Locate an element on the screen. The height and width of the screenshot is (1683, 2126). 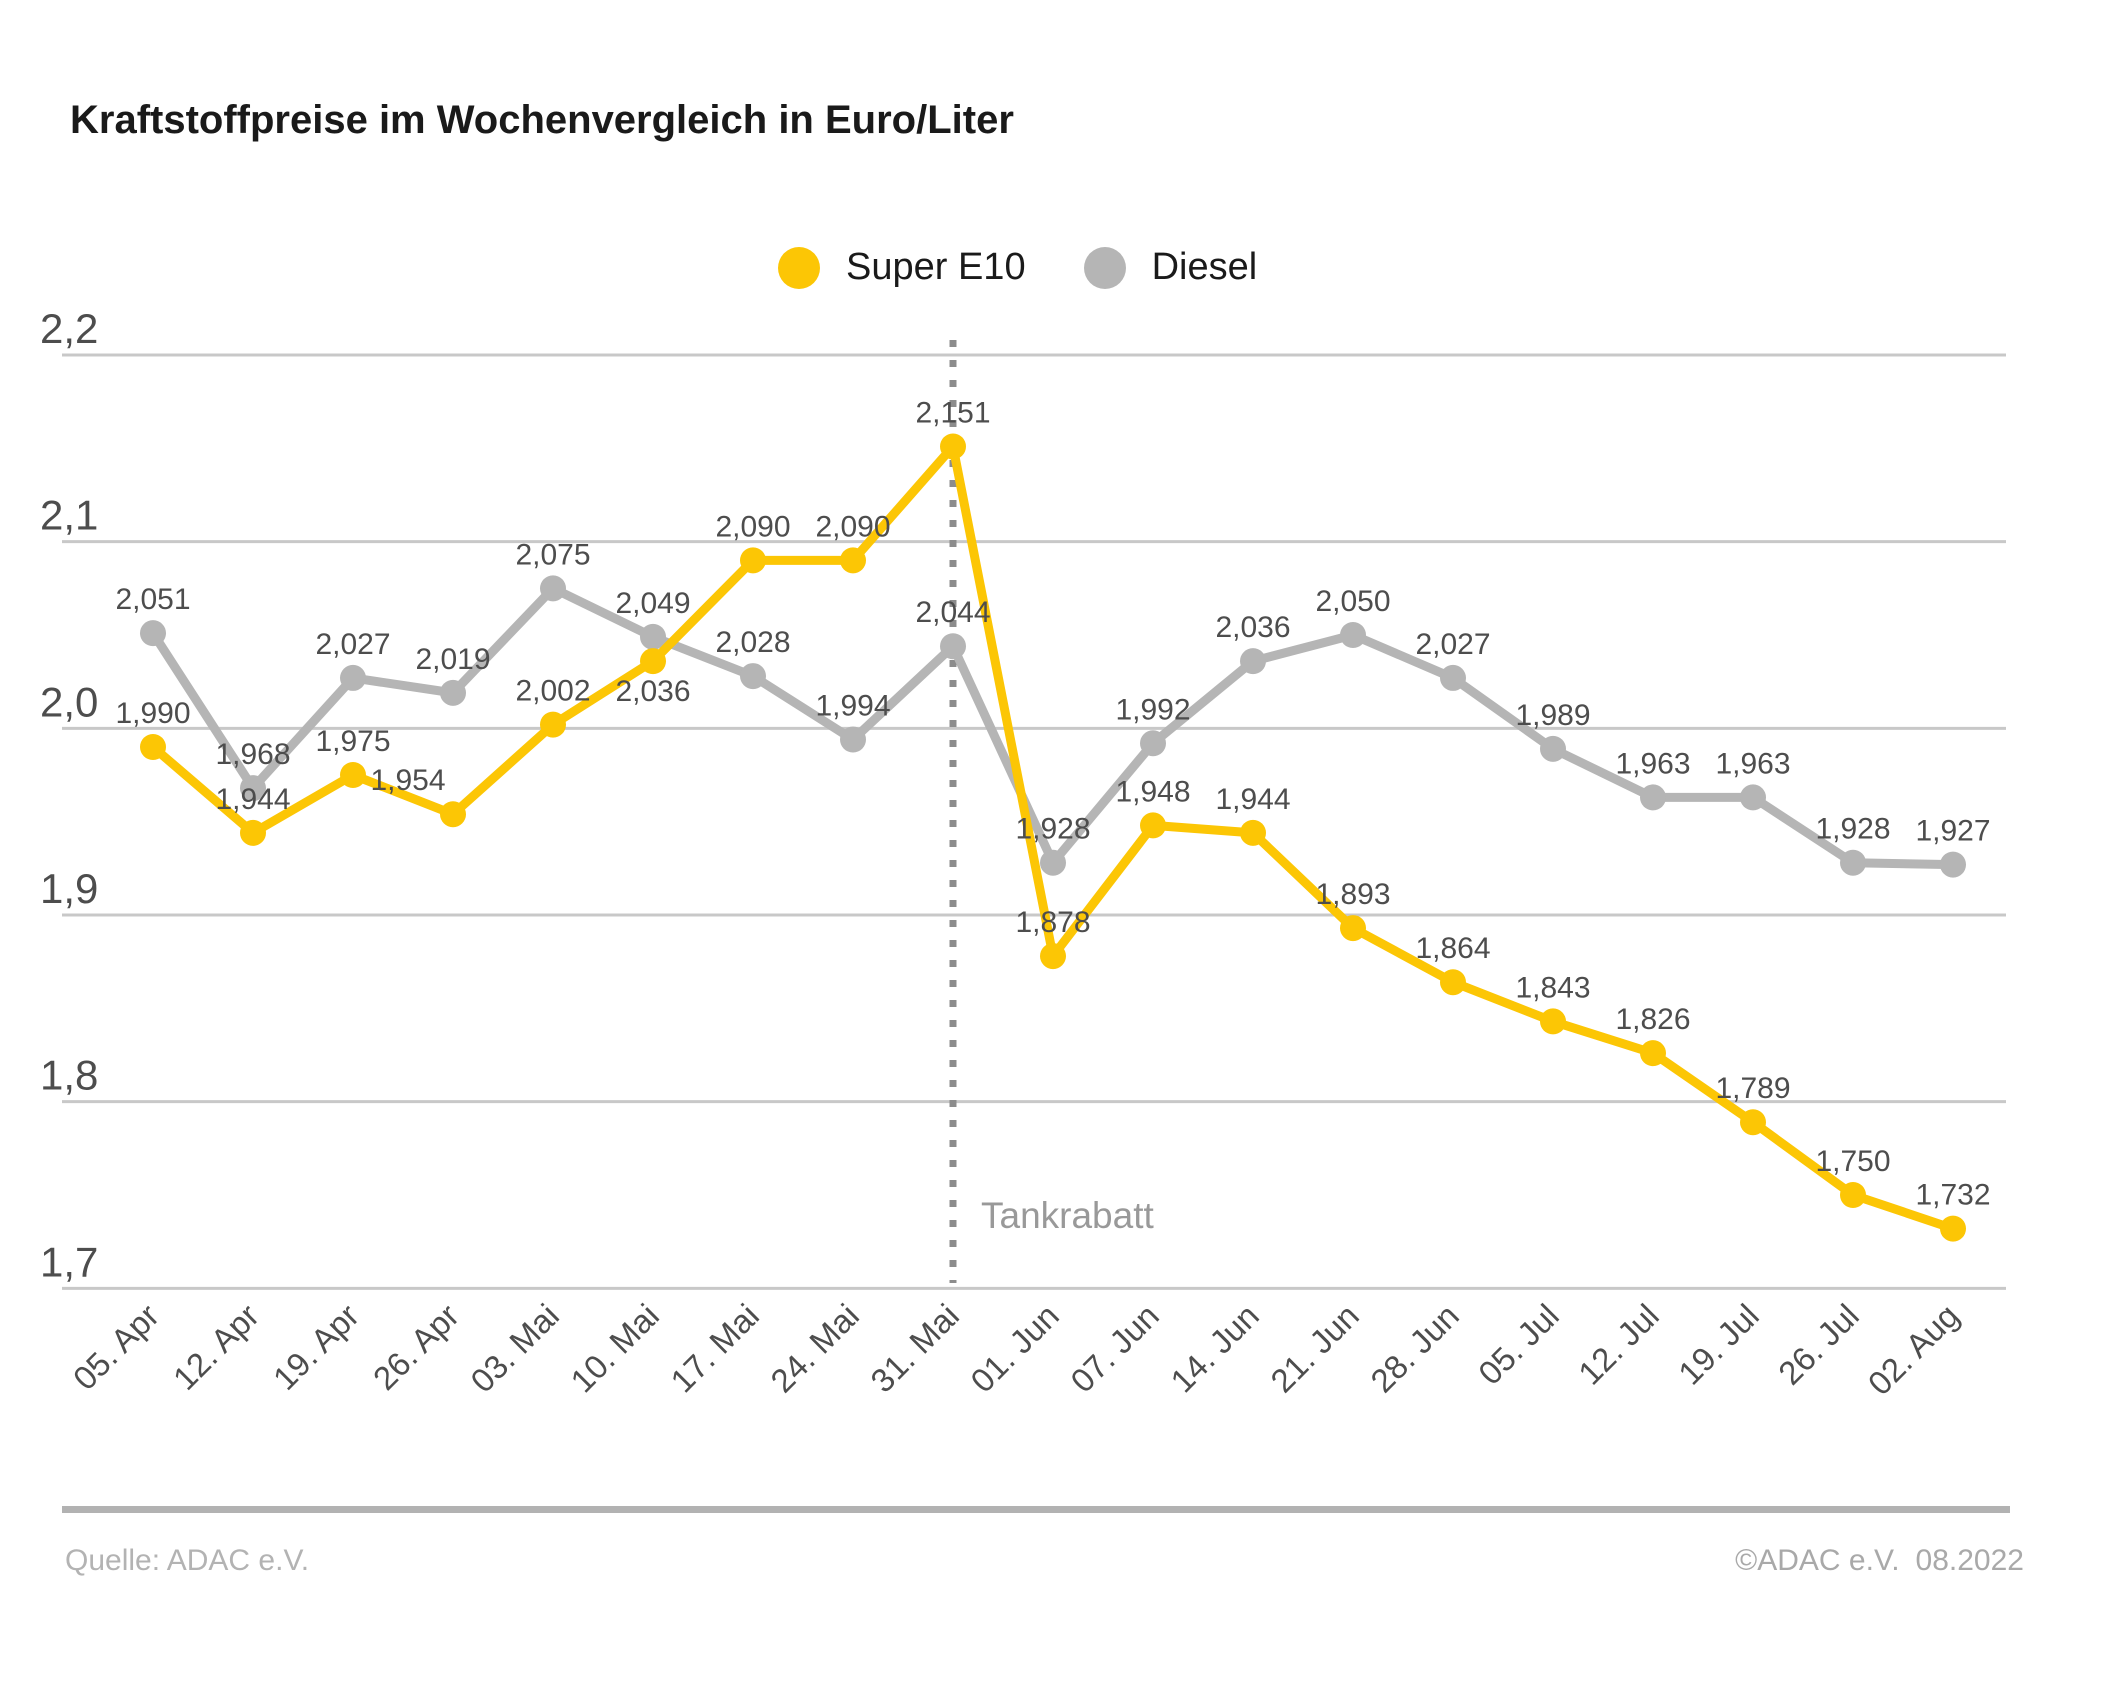
tankrabatt-label: Tankrabatt is located at coordinates (1067, 1215).